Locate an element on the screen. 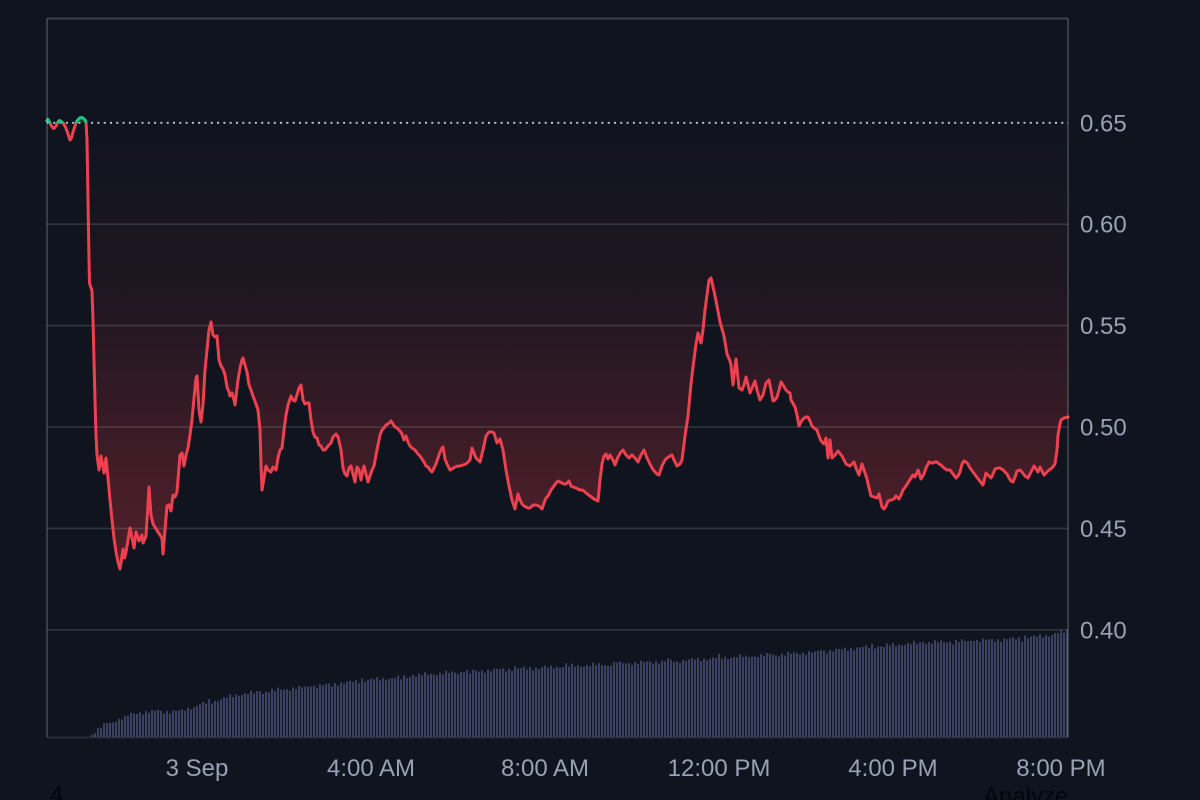 The image size is (1200, 800). svg-text: 0.45 is located at coordinates (1103, 529).